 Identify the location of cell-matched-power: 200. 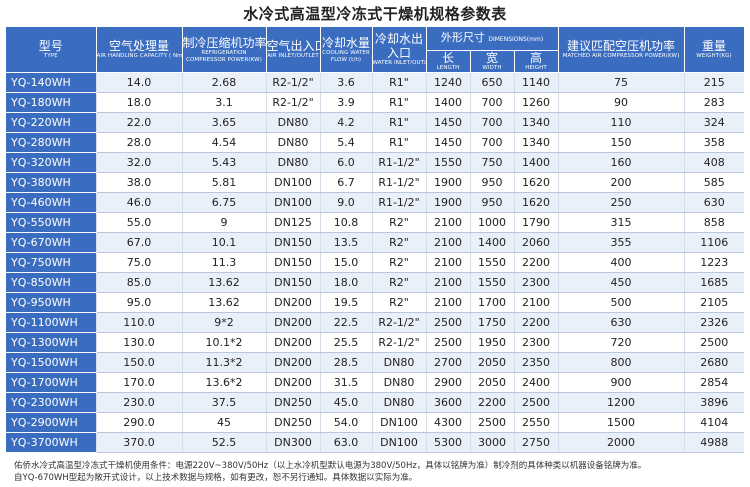
(621, 182).